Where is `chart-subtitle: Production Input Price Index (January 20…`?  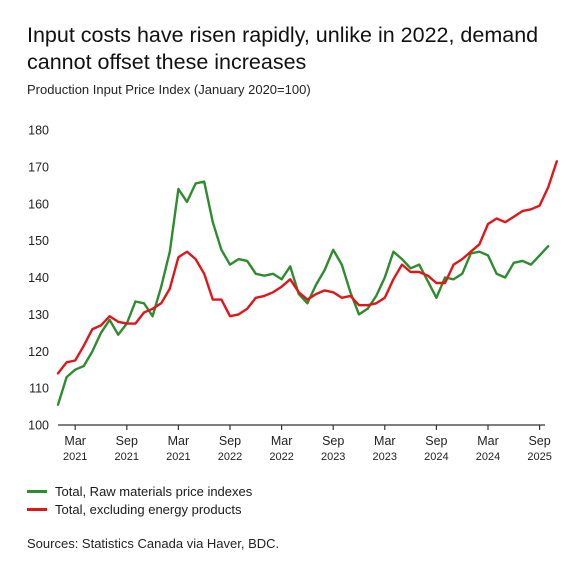 chart-subtitle: Production Input Price Index (January 20… is located at coordinates (169, 89).